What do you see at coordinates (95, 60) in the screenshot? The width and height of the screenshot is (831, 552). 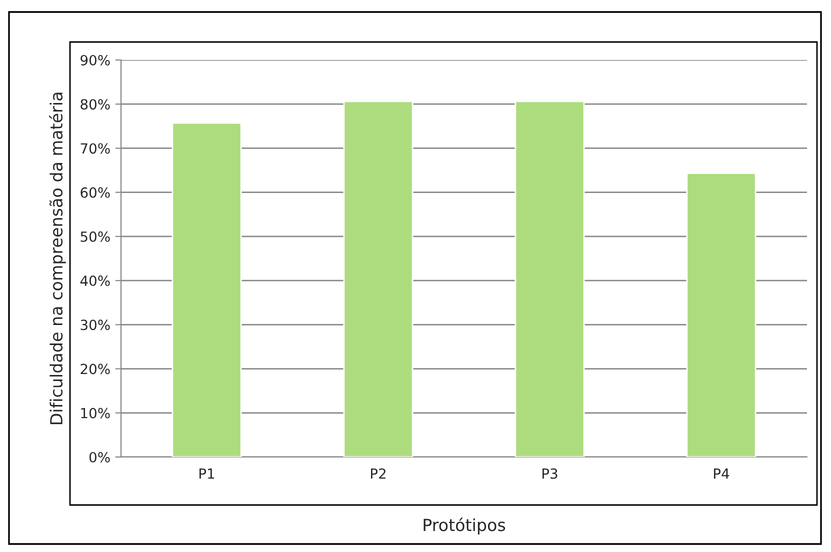 I see `y-tick-label: 90%` at bounding box center [95, 60].